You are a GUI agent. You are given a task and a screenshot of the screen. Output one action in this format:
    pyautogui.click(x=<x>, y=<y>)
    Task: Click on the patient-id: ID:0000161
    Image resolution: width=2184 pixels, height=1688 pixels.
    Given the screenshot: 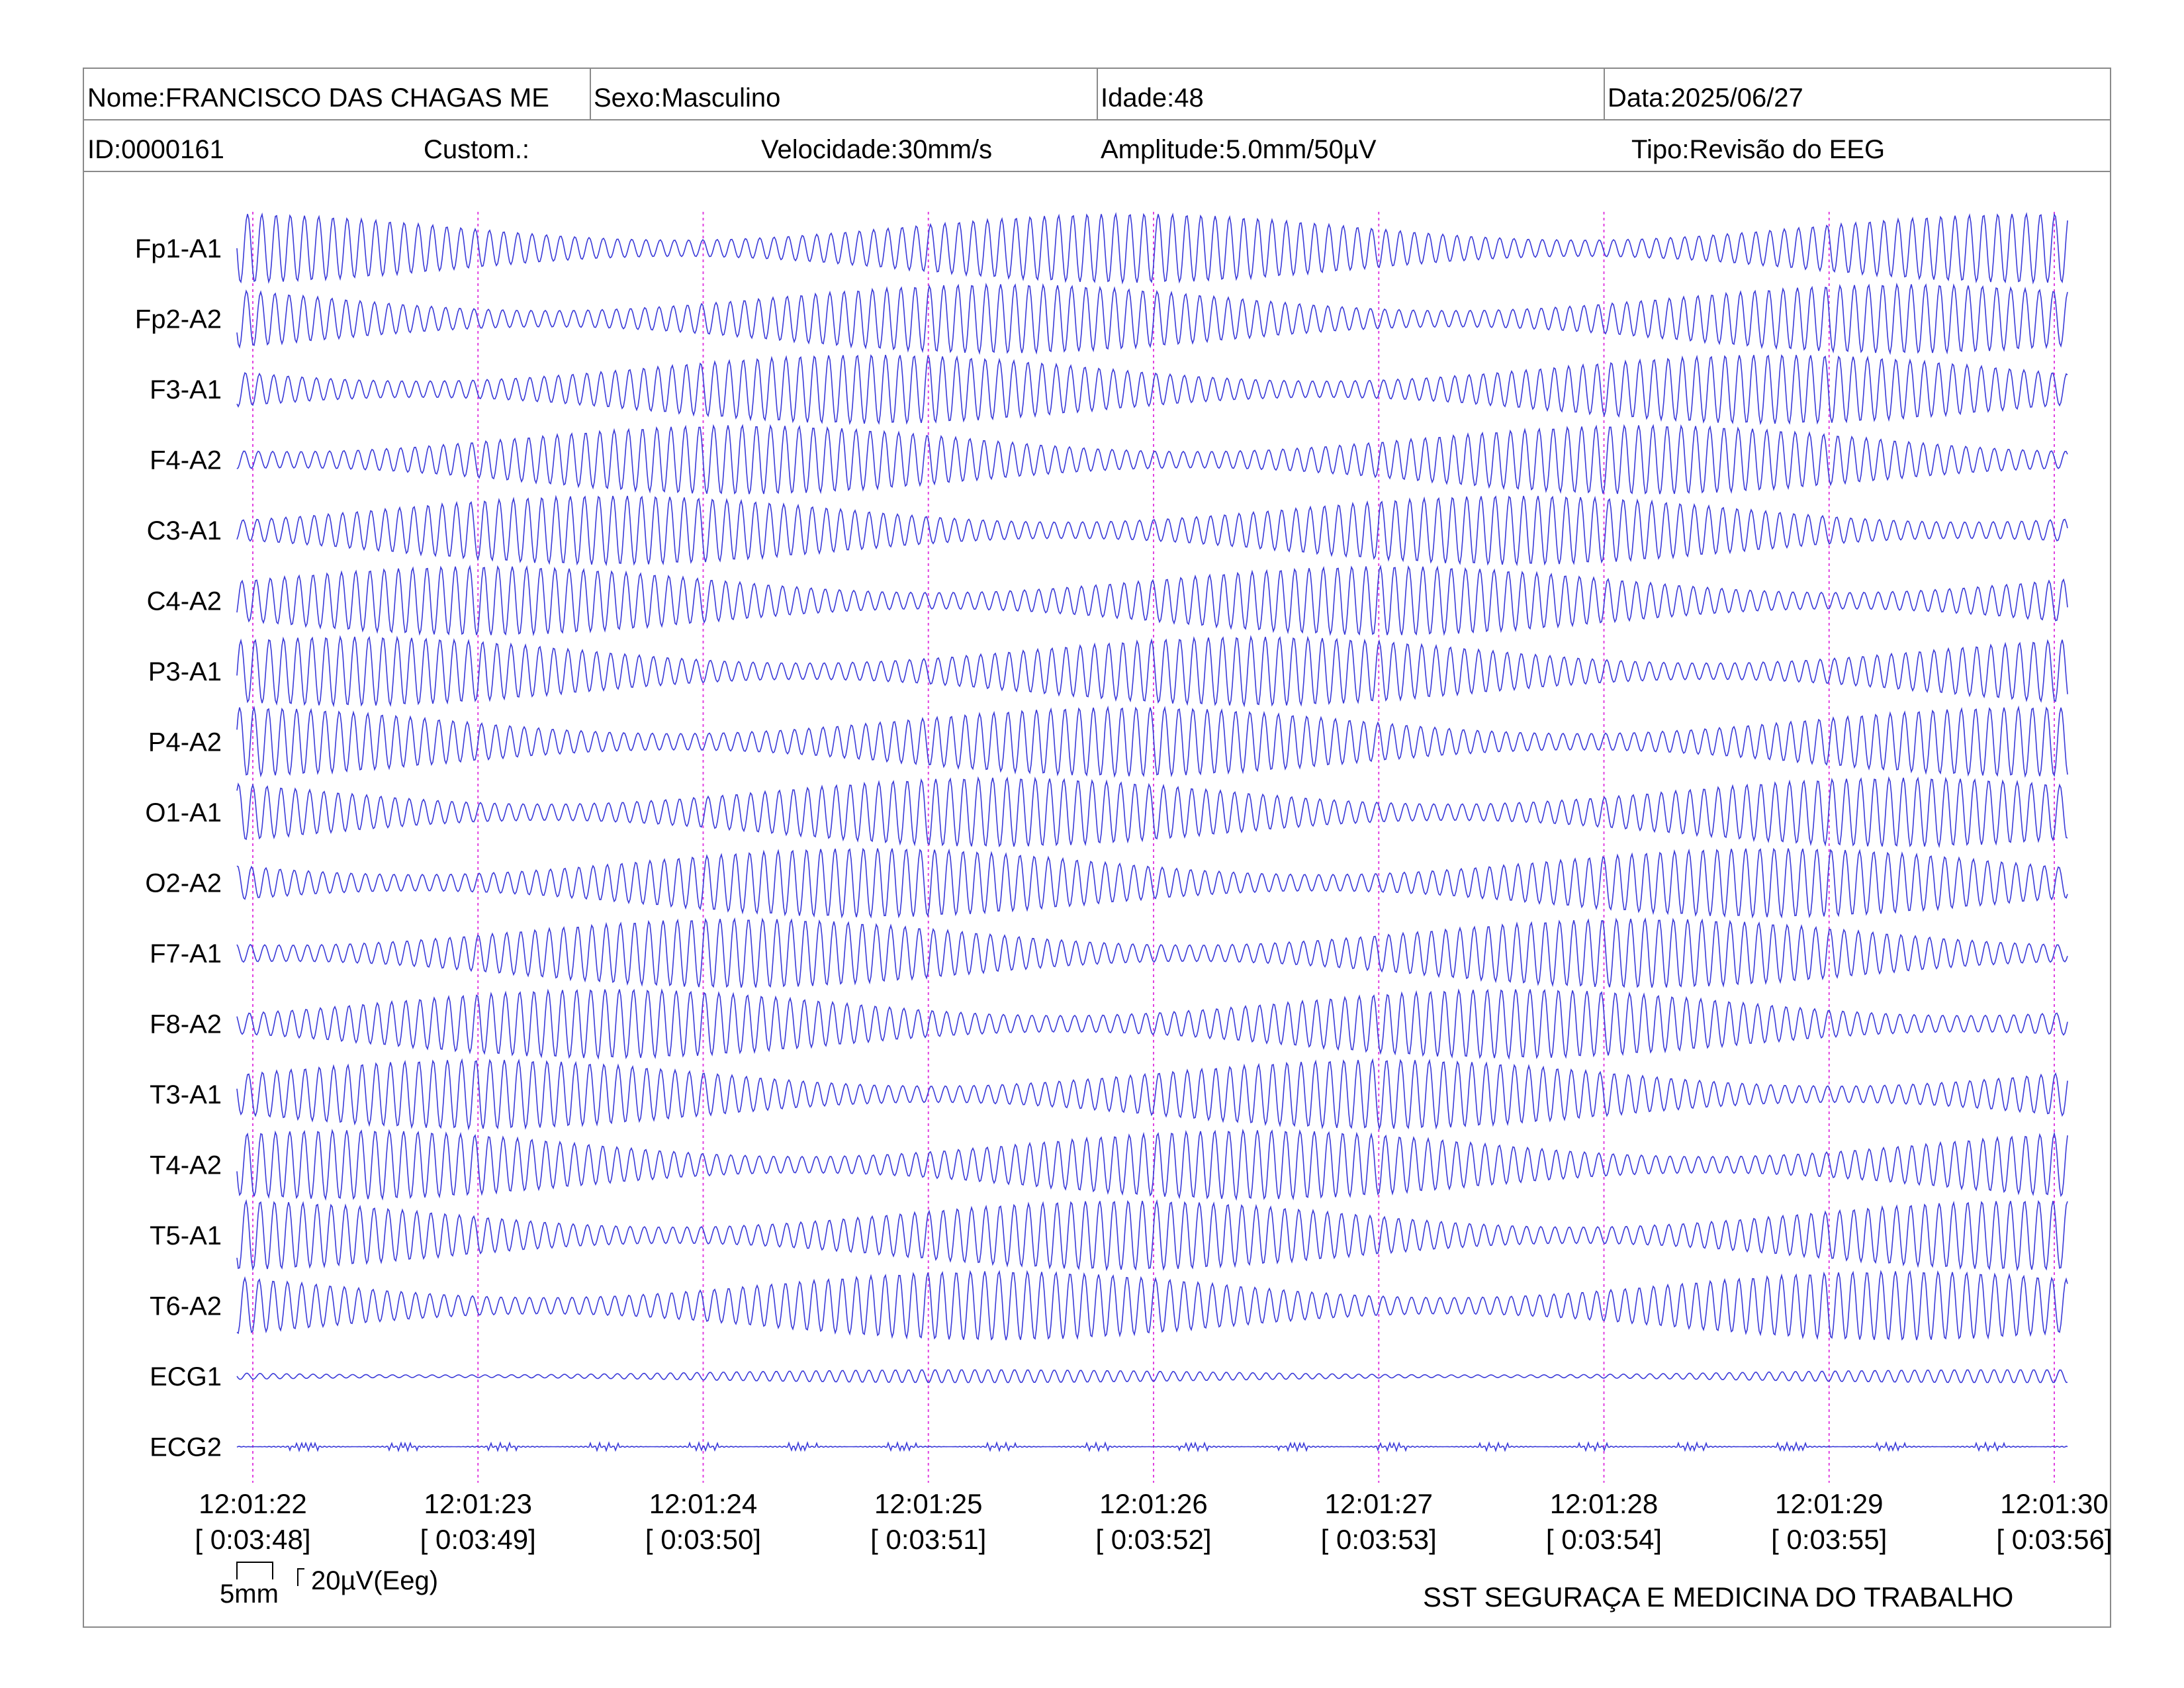 What is the action you would take?
    pyautogui.click(x=155, y=149)
    